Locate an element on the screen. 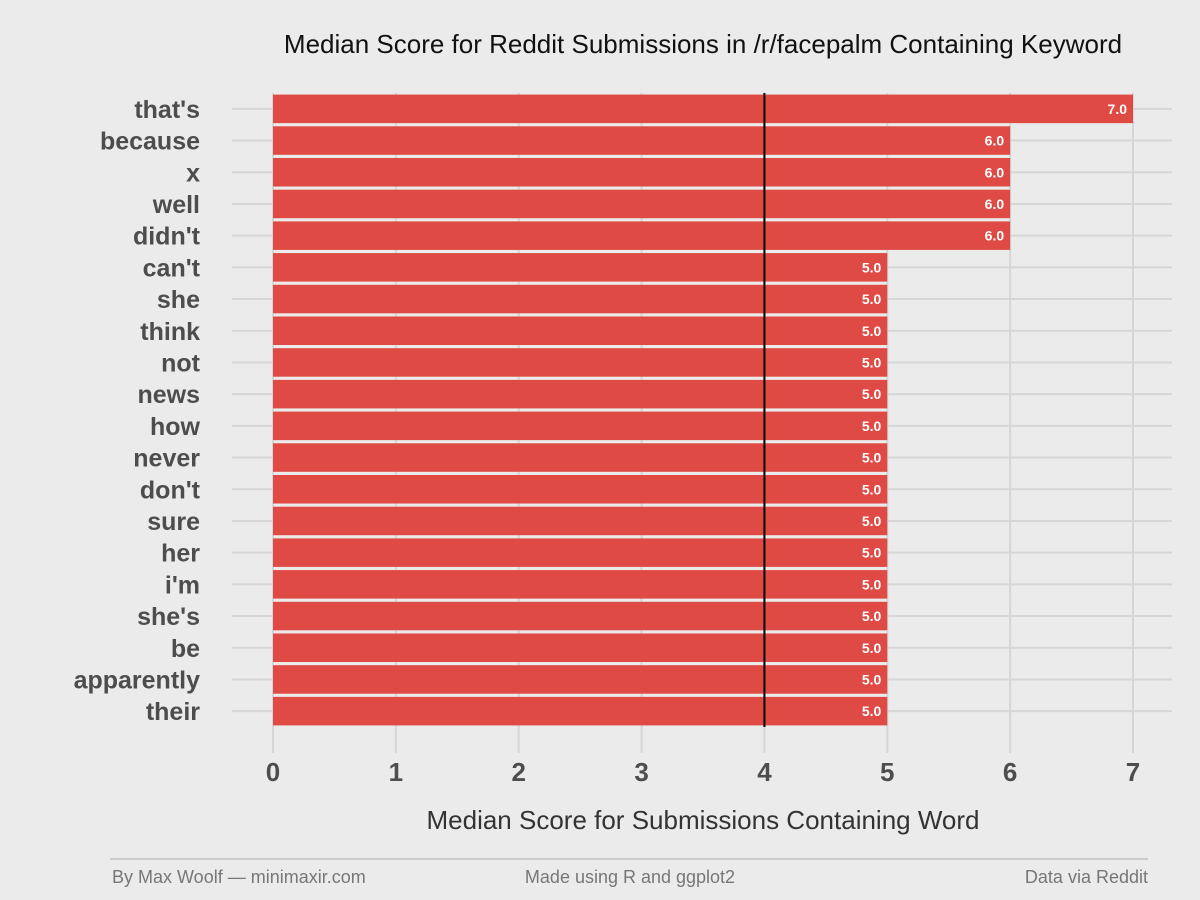  x-tick-label: 6 is located at coordinates (1010, 772).